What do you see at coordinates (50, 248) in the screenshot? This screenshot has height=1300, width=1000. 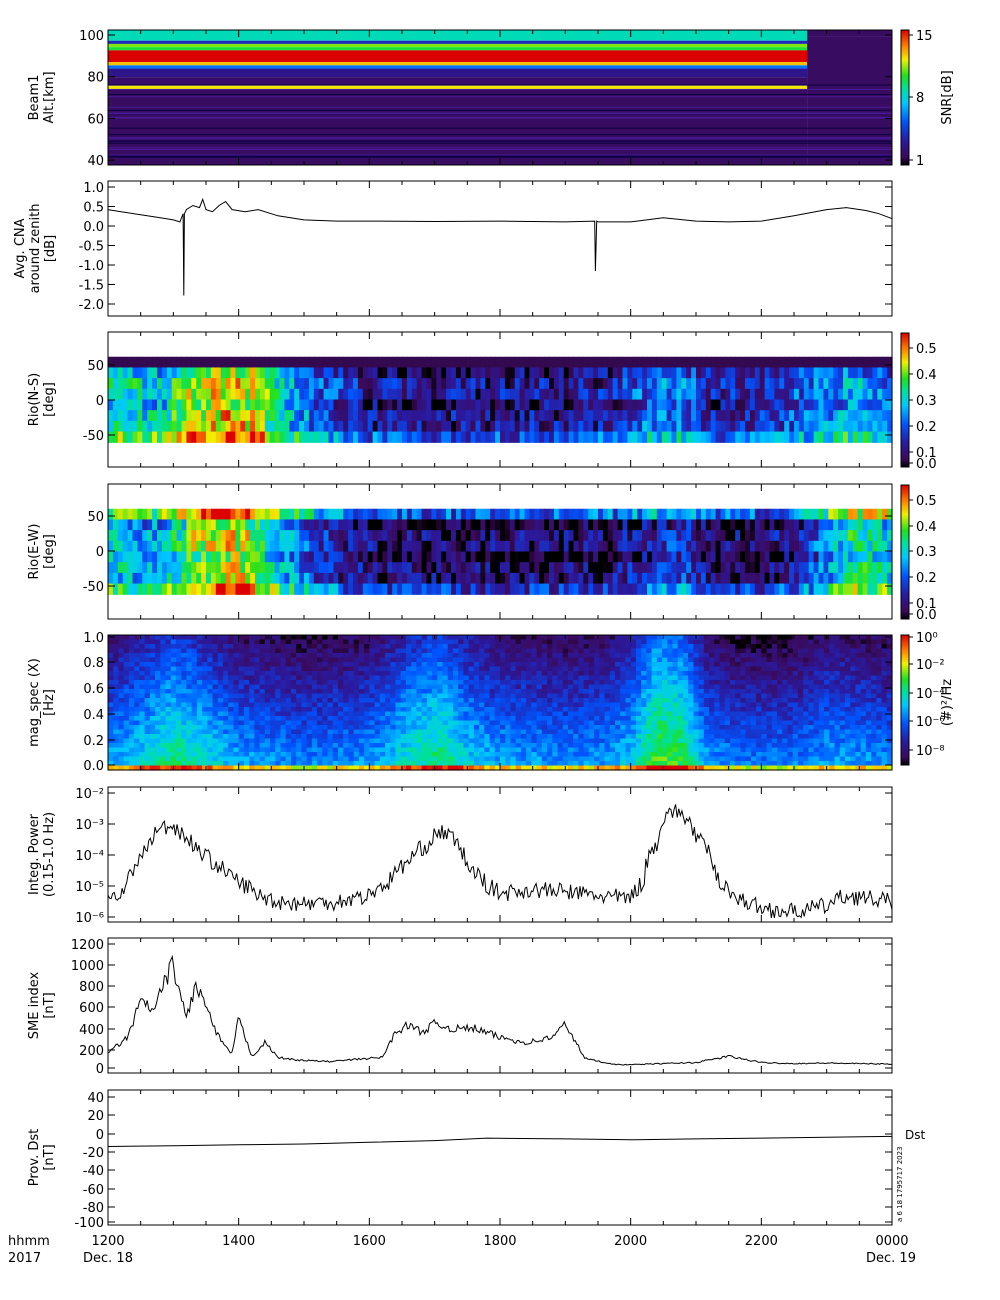 I see `y-axis-title: [dB]` at bounding box center [50, 248].